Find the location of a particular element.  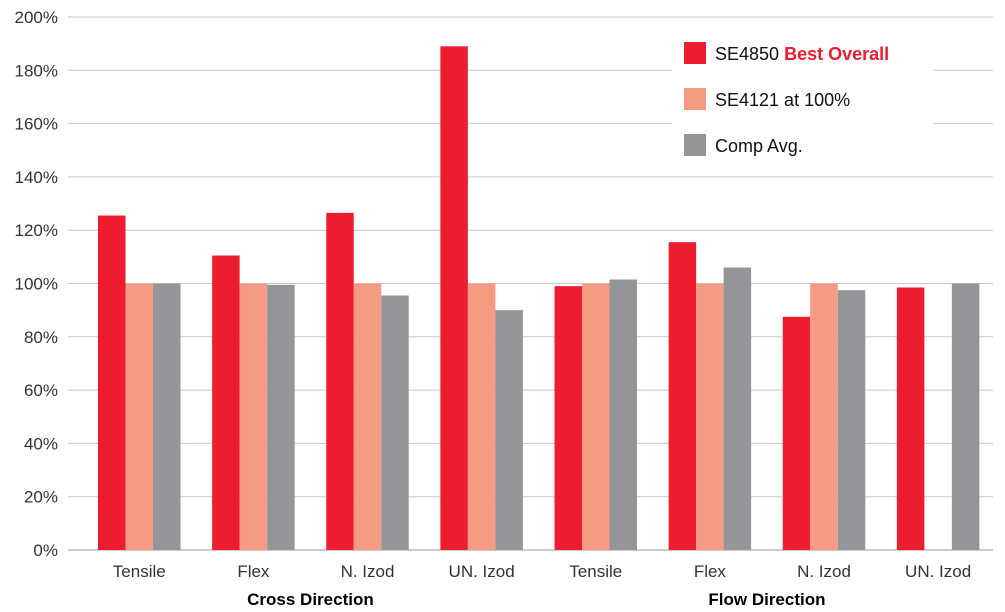

legend-label: SE4121 at 100% is located at coordinates (782, 100).